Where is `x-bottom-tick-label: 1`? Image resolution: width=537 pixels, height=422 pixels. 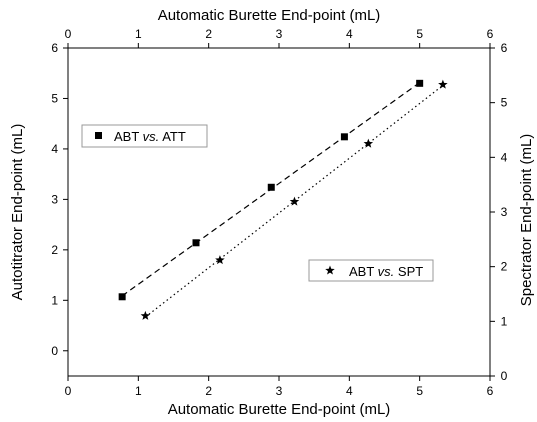
x-bottom-tick-label: 1 is located at coordinates (138, 391).